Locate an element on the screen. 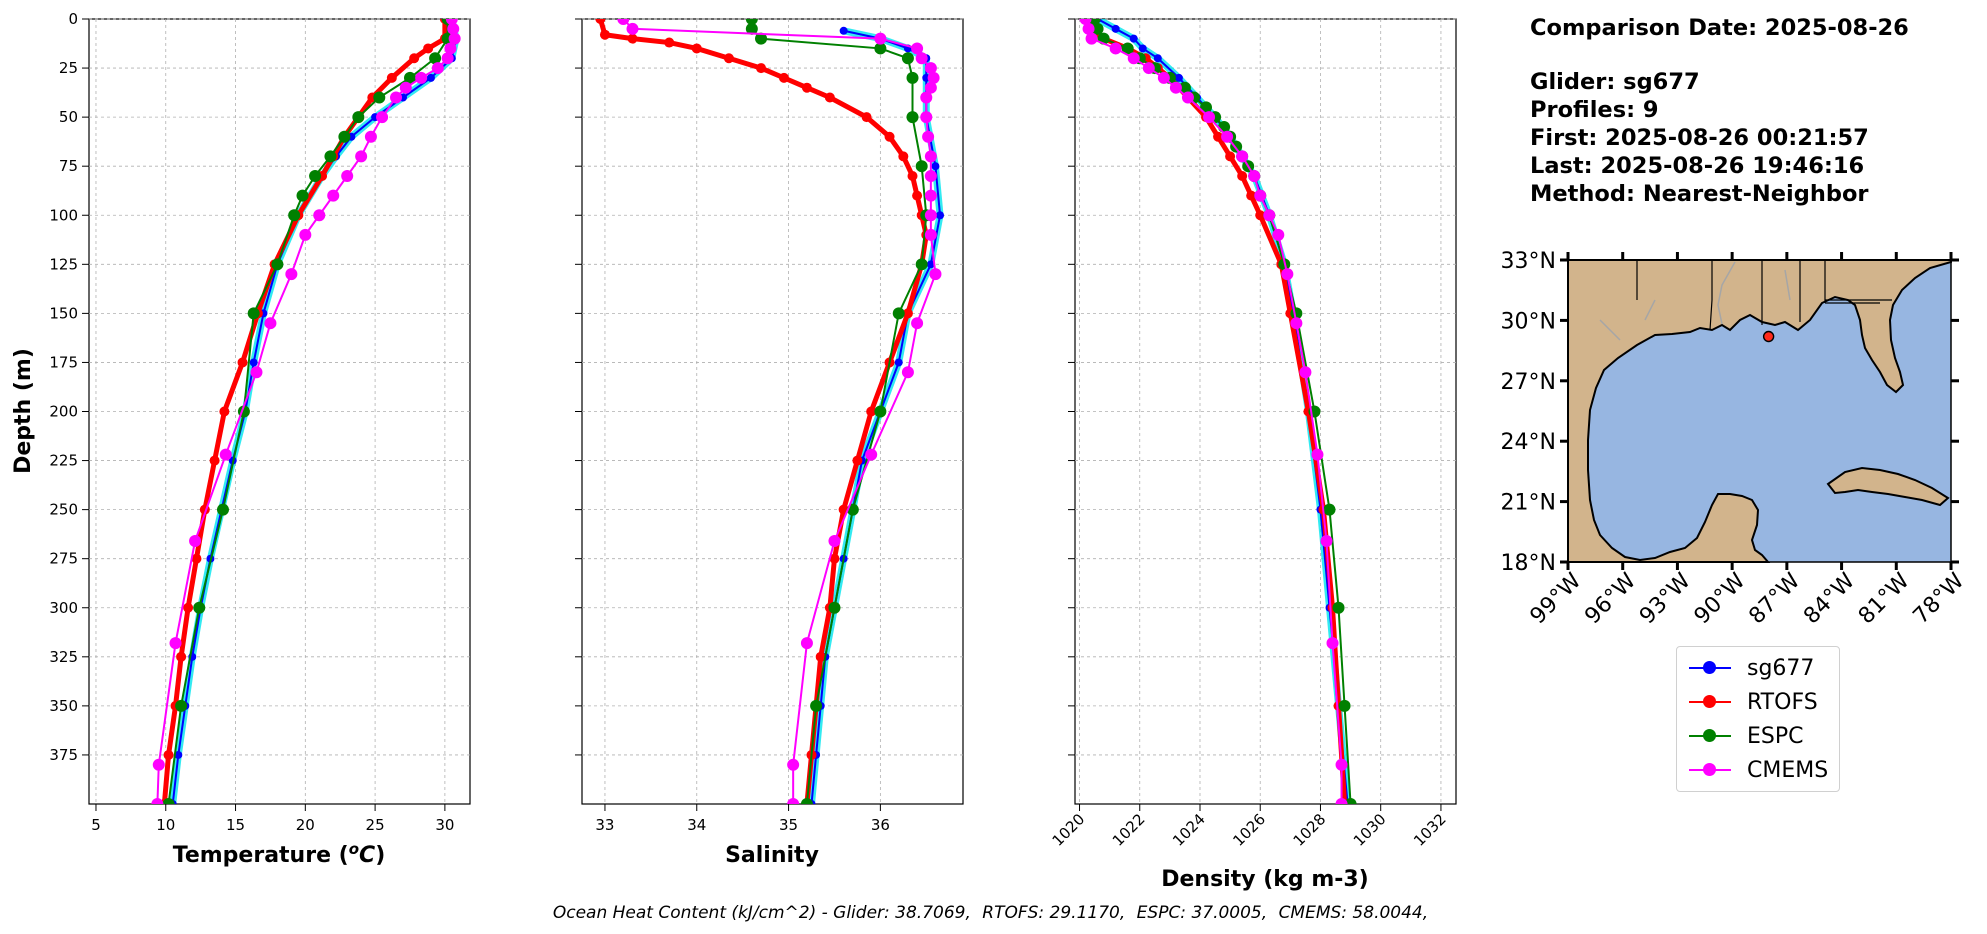 The height and width of the screenshot is (934, 1987). x-tick-label: 36 is located at coordinates (880, 825).